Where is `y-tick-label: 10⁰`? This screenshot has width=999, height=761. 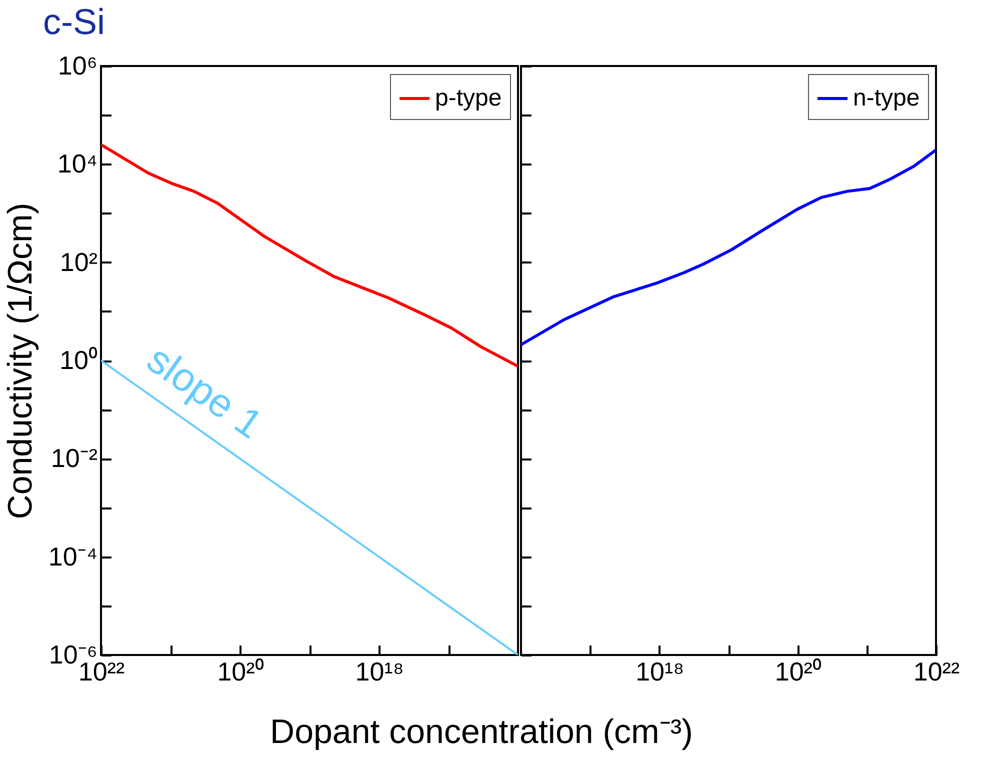 y-tick-label: 10⁰ is located at coordinates (79, 360).